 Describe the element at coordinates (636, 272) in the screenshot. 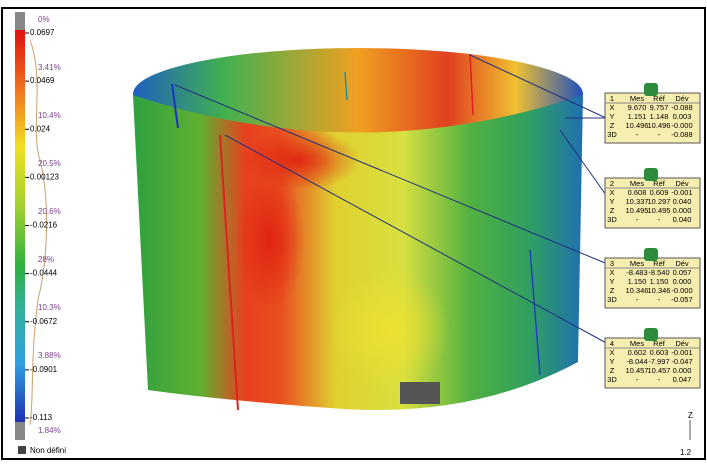

I see `callout-cell: -8.483` at that location.